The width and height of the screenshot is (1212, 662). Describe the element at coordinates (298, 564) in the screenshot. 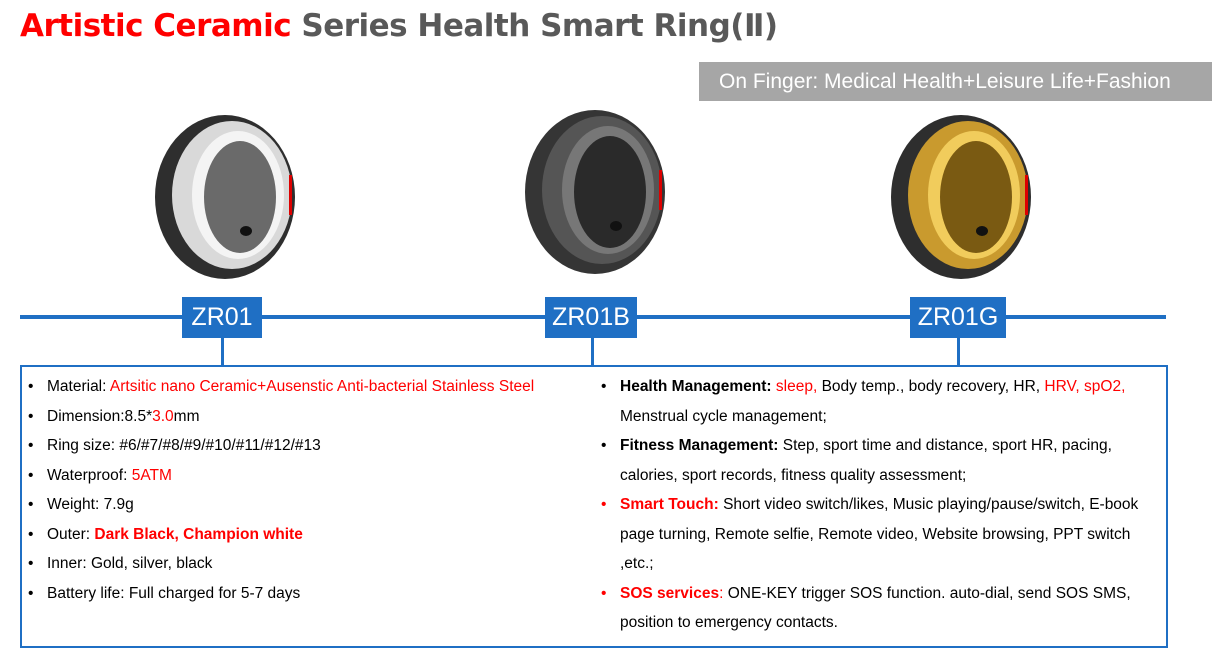

I see `list-item: • Inner: Gold, silver, black` at that location.